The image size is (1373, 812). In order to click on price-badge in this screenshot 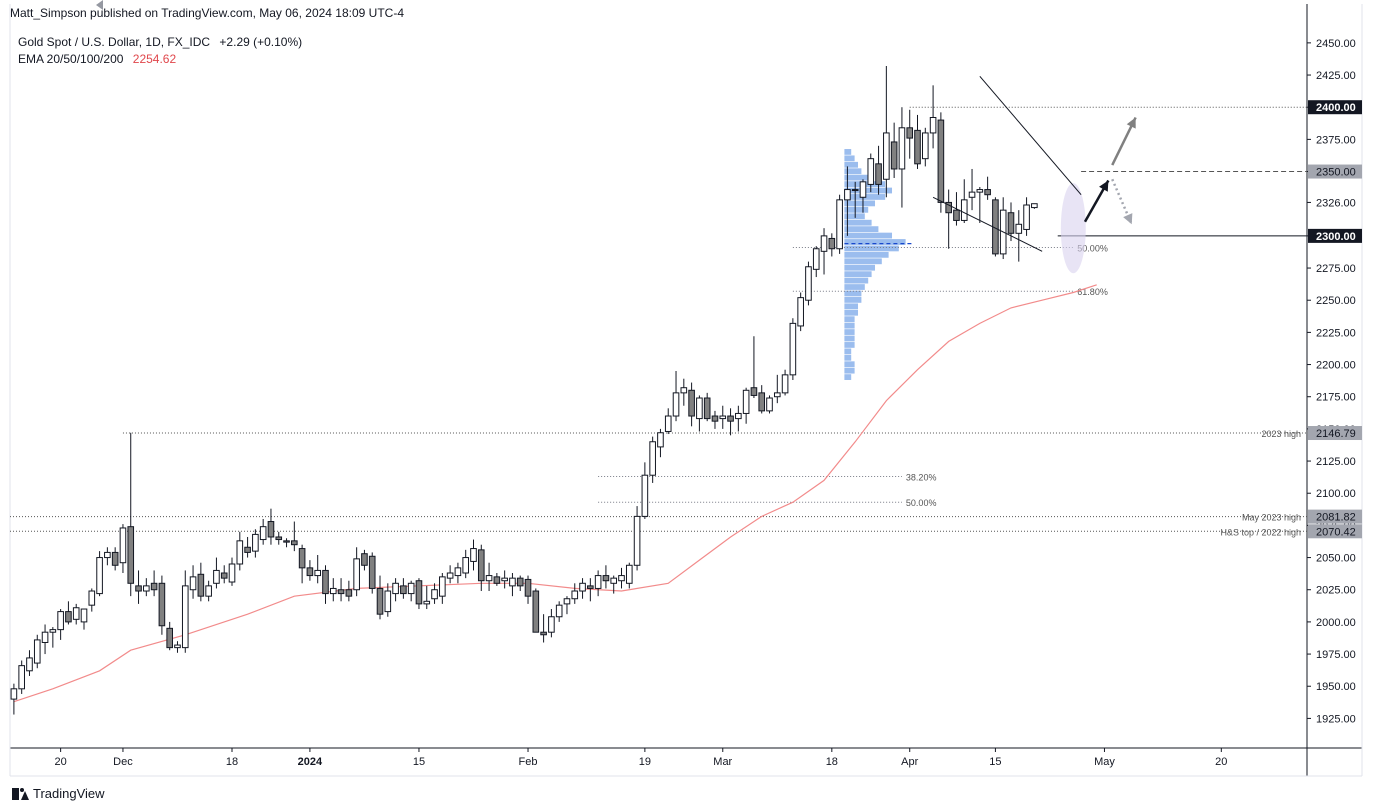, I will do `click(1335, 235)`.